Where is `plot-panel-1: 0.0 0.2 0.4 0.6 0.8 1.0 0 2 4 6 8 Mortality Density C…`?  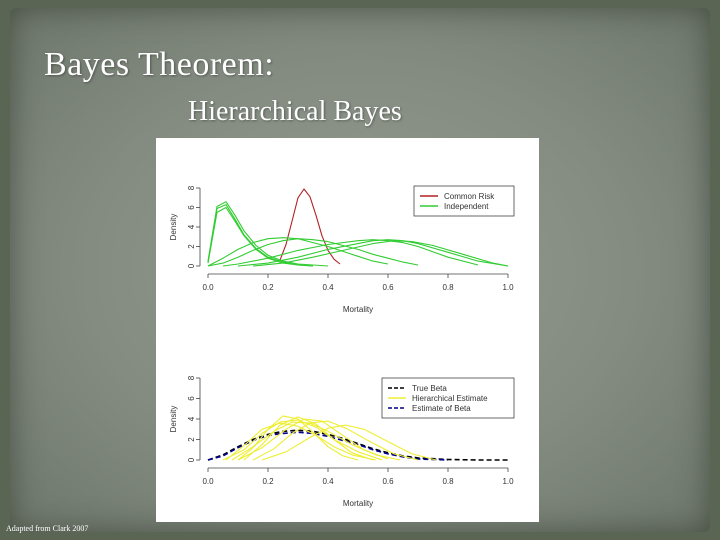
plot-panel-1: 0.0 0.2 0.4 0.6 0.8 1.0 0 2 4 6 8 Mortality Density C… is located at coordinates (342, 249).